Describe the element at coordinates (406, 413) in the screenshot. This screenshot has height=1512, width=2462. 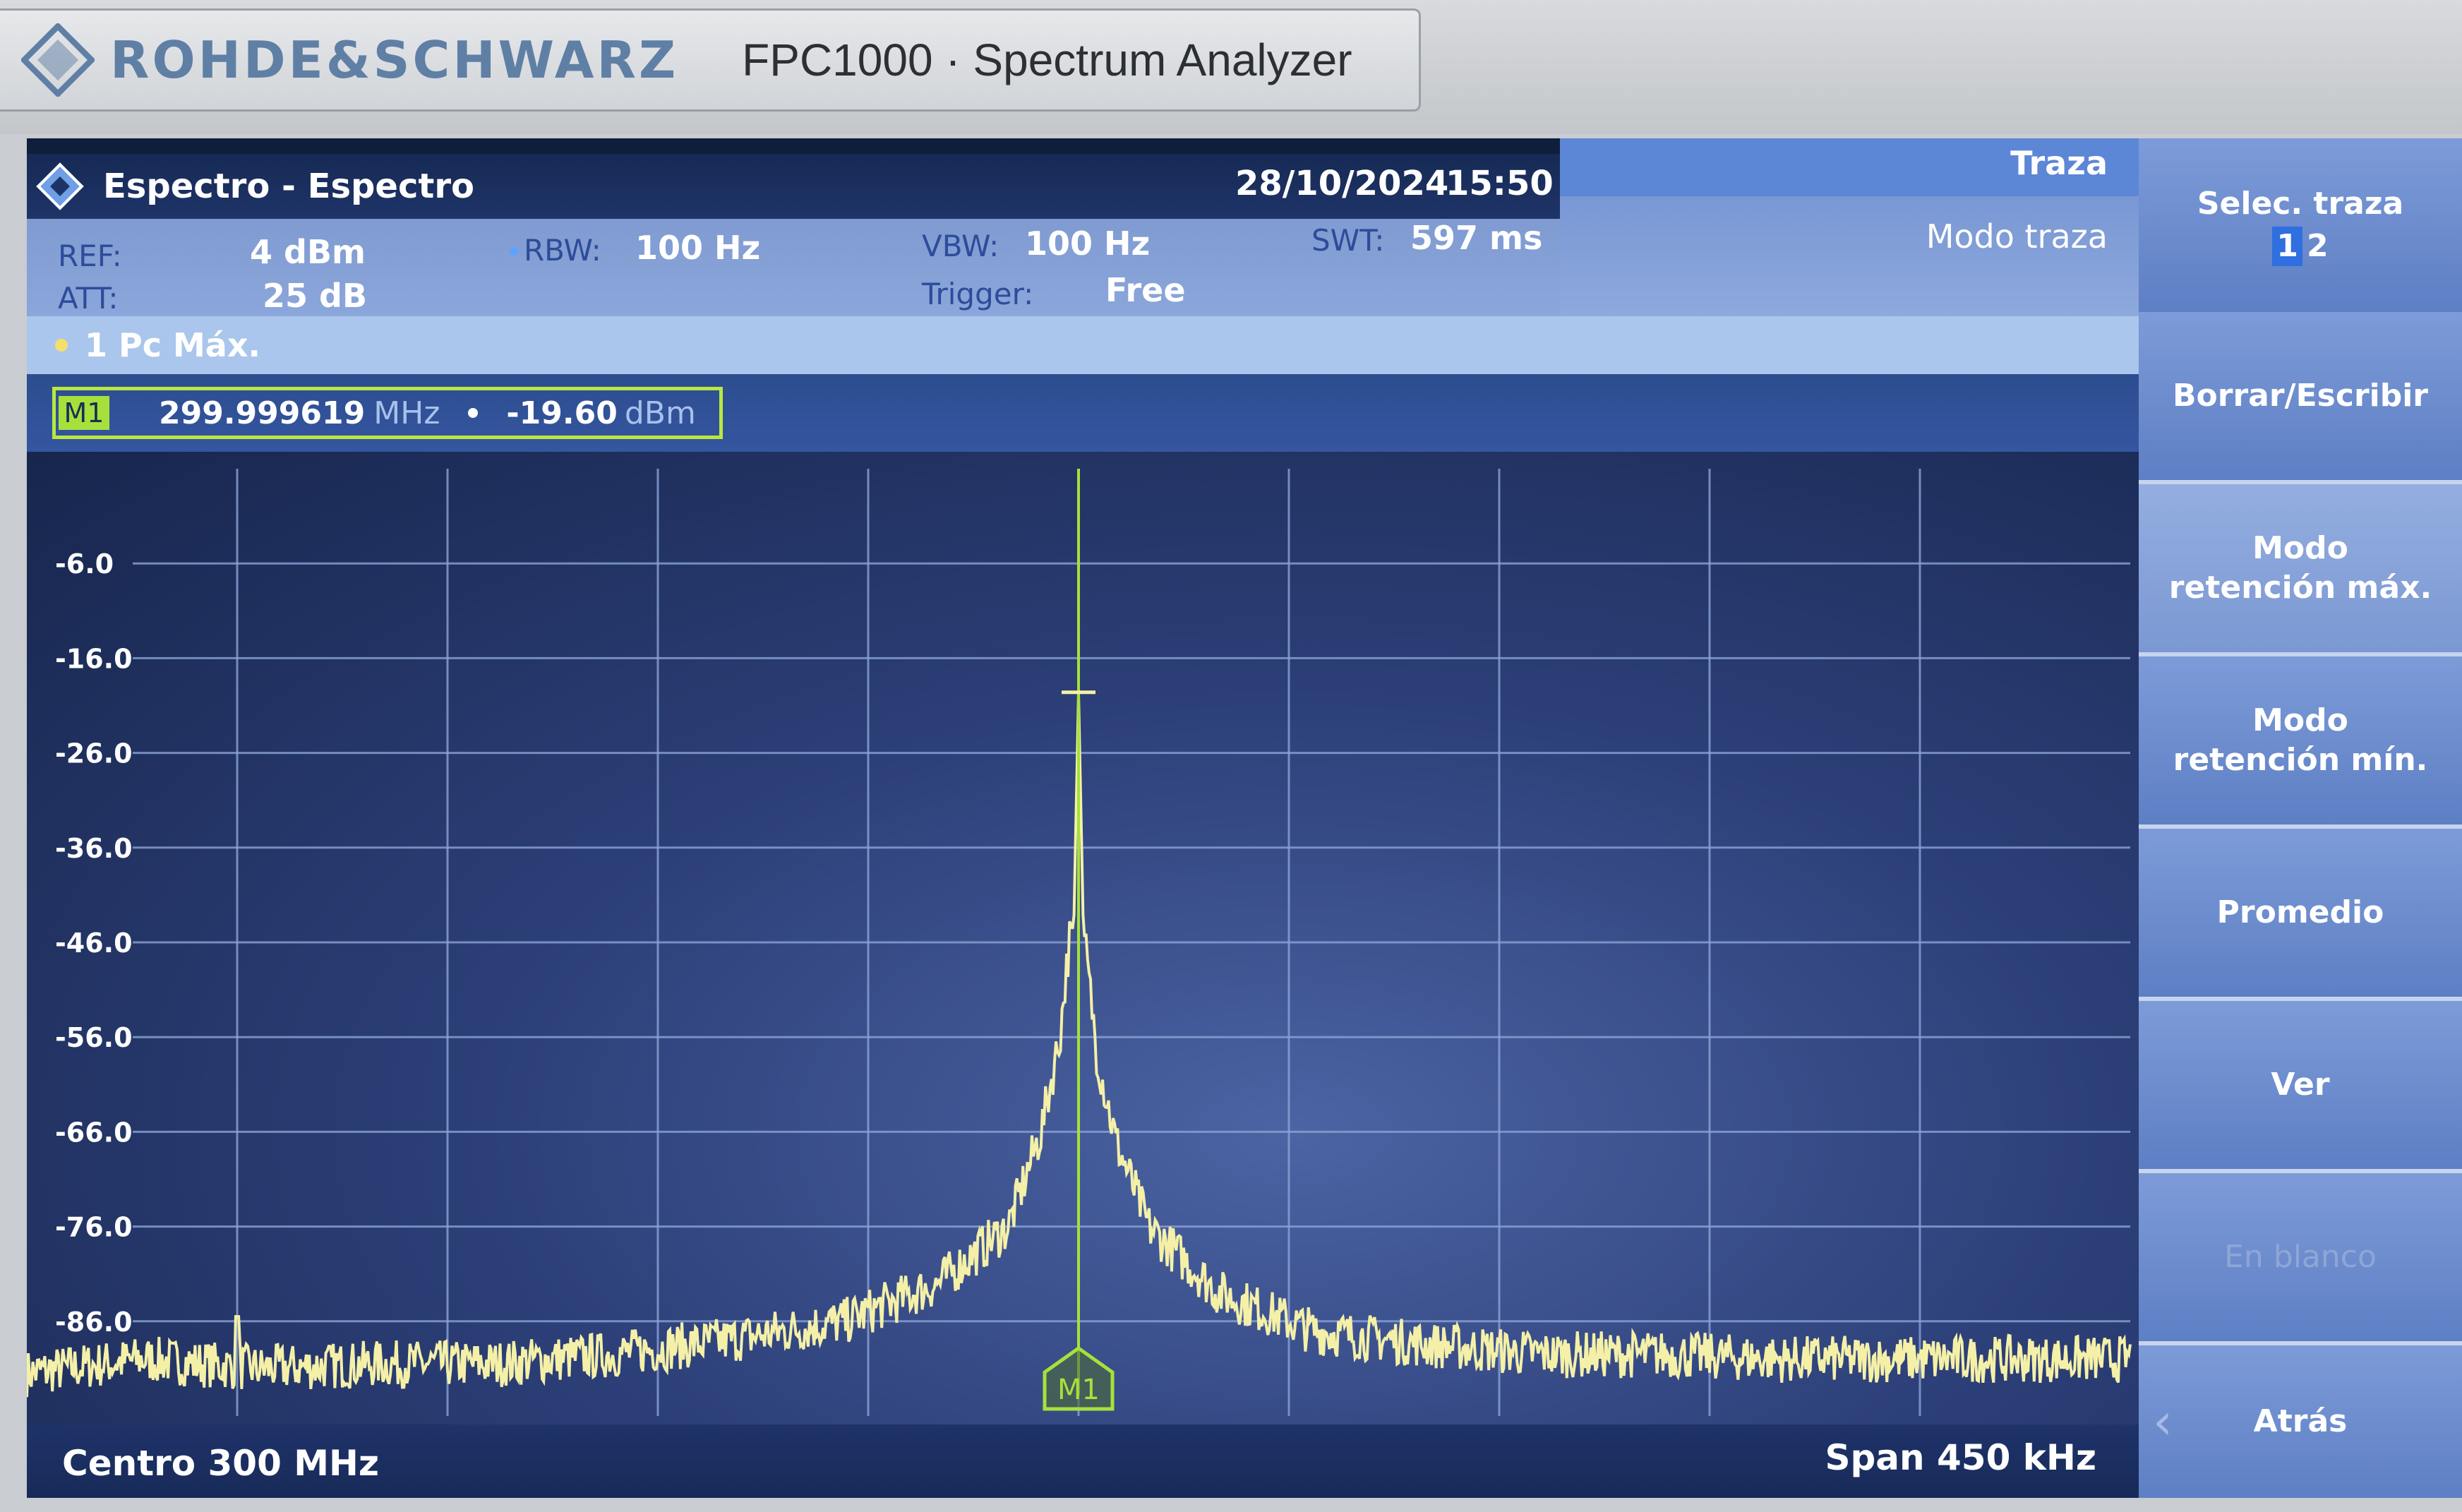
I see `marker-frequency-unit: MHz` at that location.